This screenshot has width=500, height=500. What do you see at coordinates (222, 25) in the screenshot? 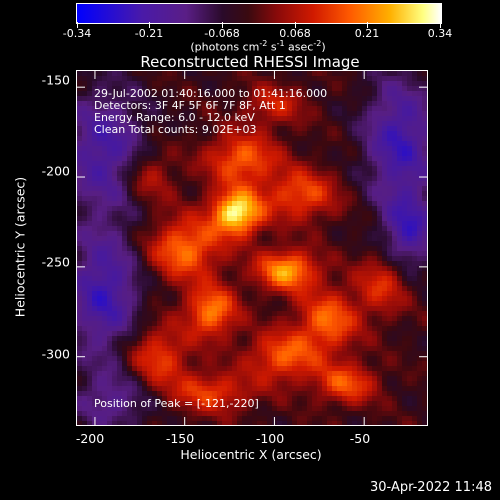
I see `colorbar-tick` at bounding box center [222, 25].